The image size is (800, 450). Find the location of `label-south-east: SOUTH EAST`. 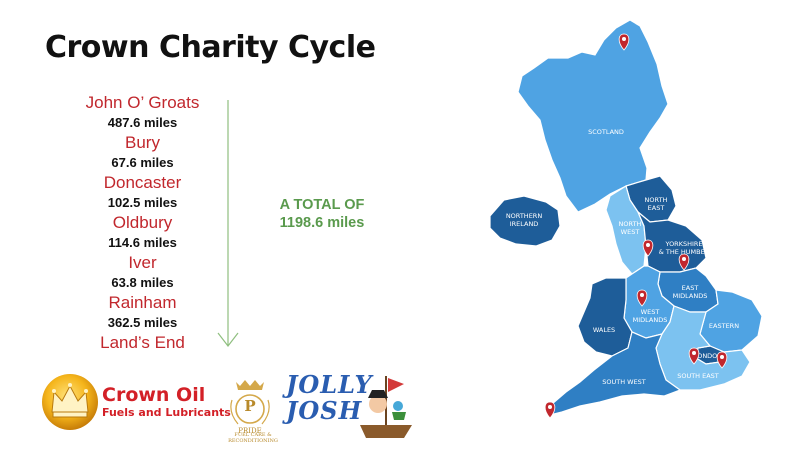

label-south-east: SOUTH EAST is located at coordinates (698, 376).